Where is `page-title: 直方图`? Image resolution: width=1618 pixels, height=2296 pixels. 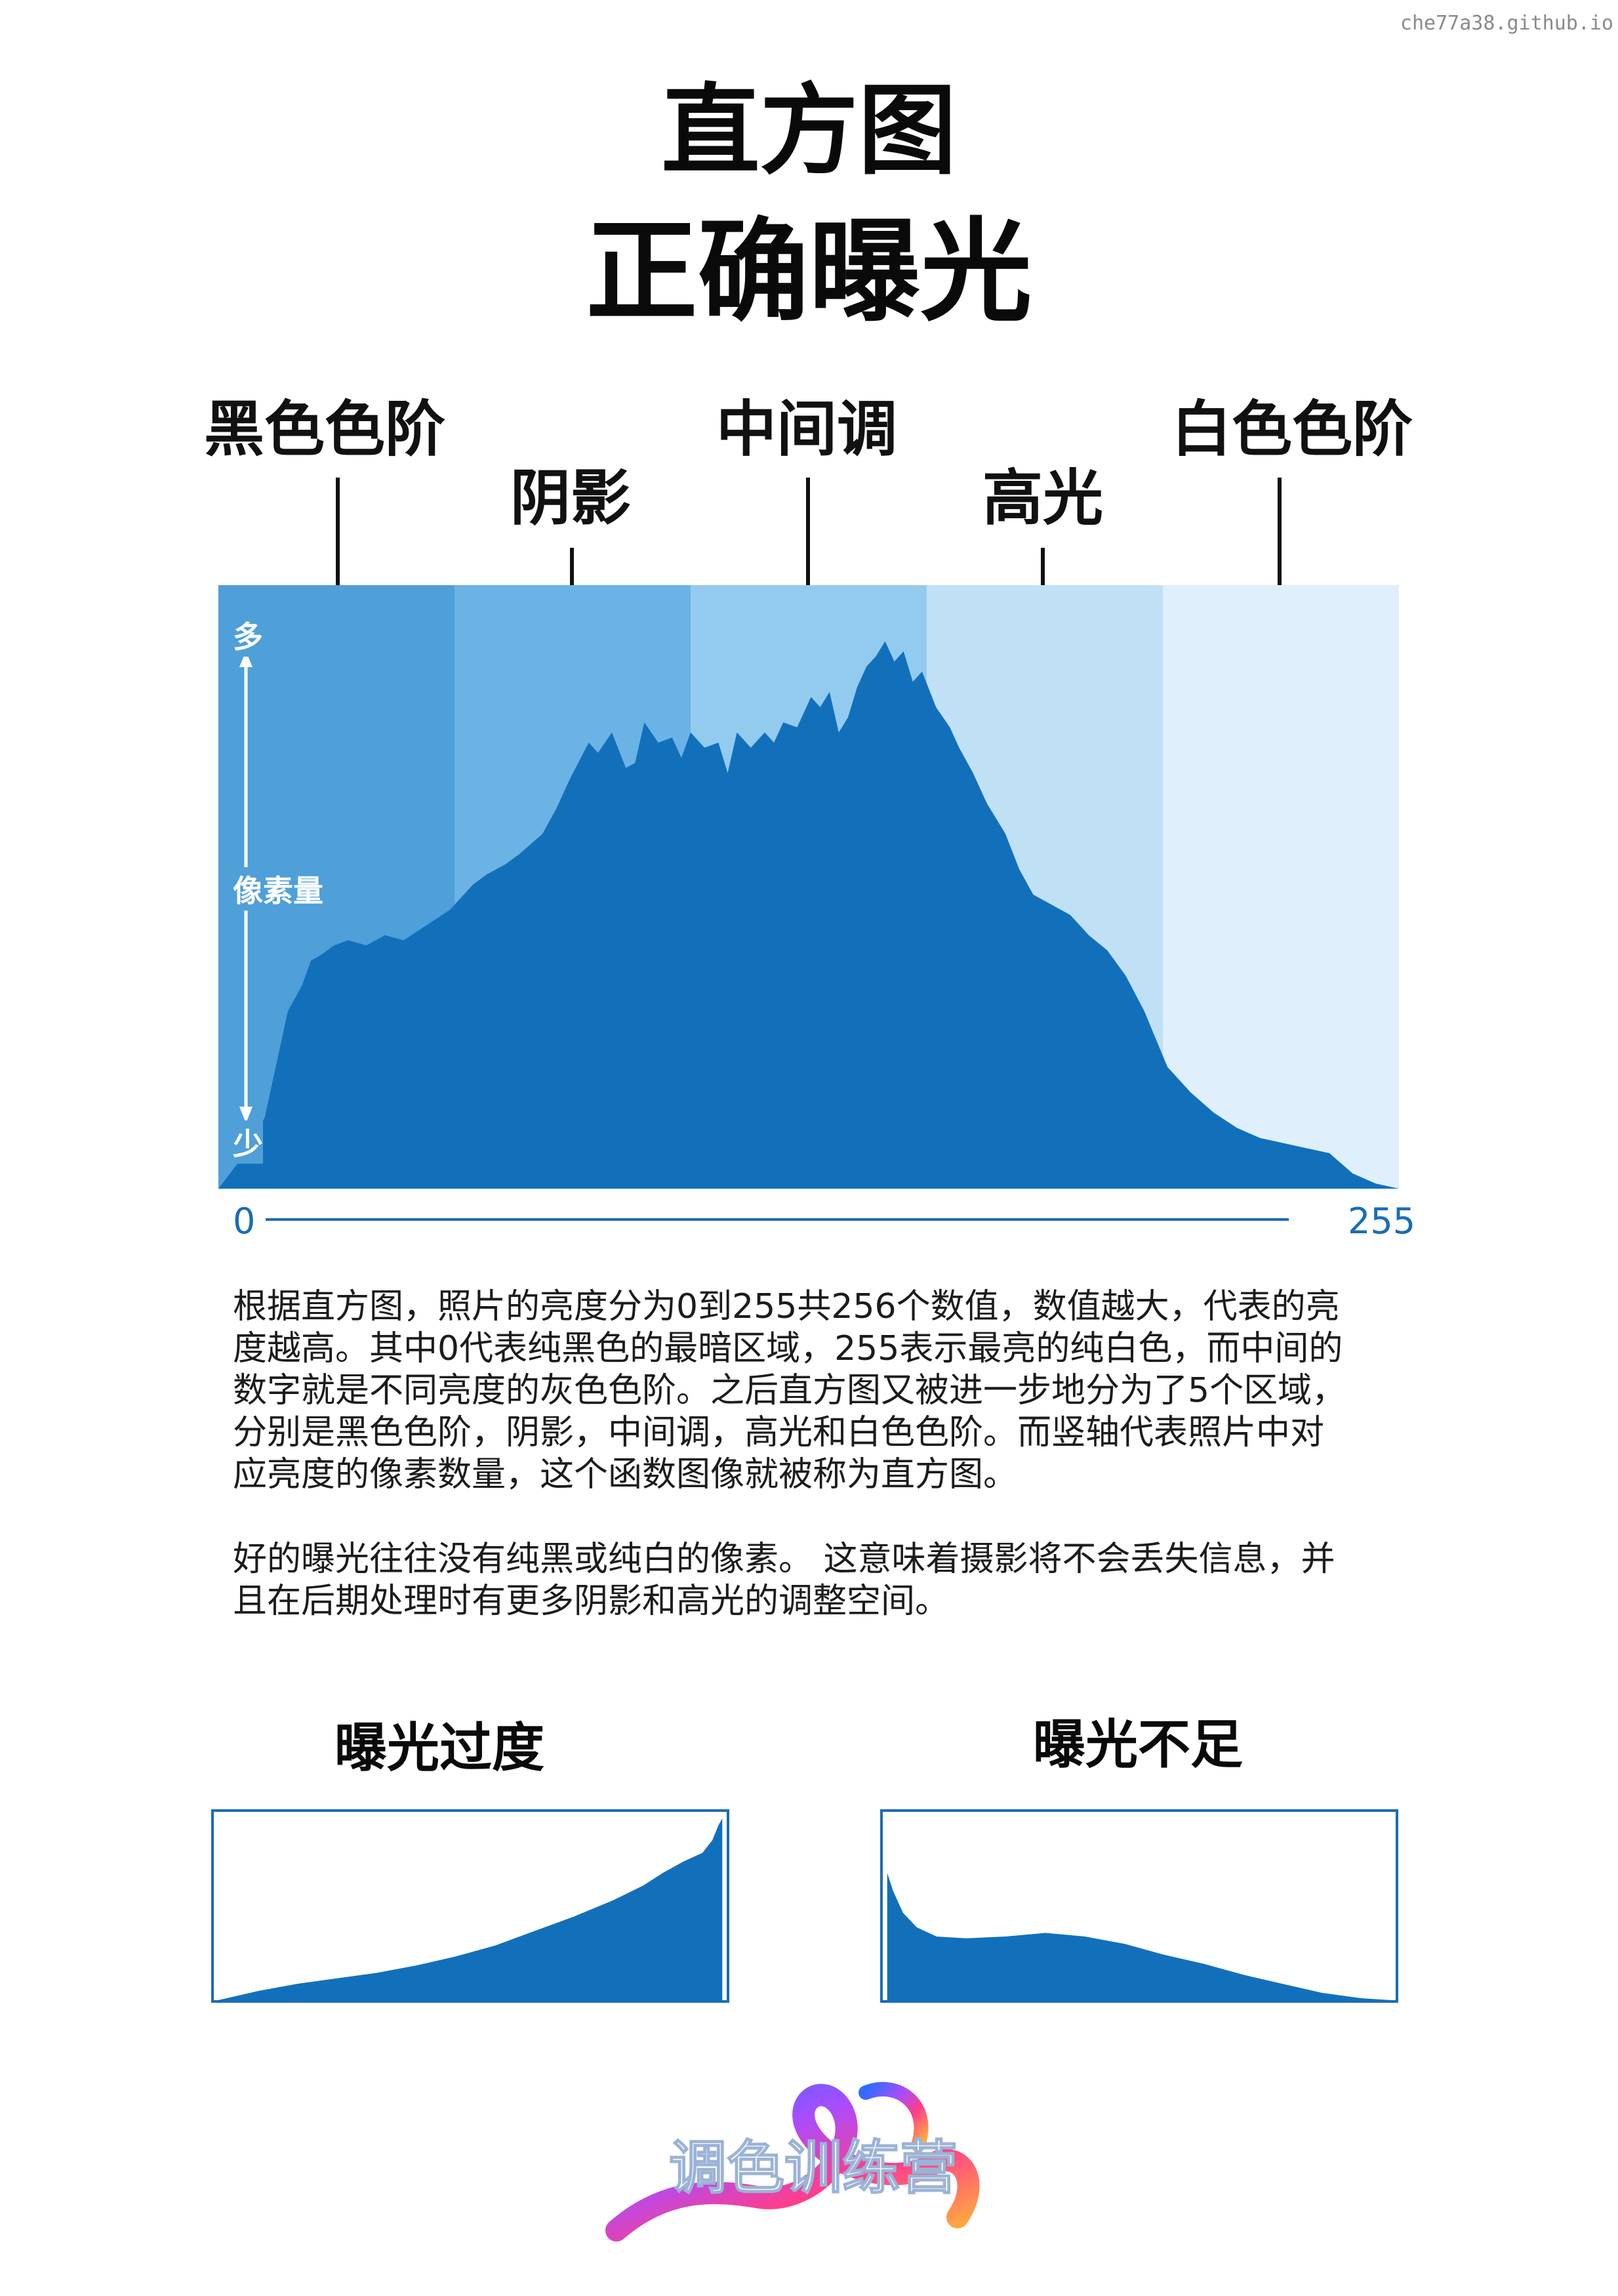 page-title: 直方图 is located at coordinates (809, 131).